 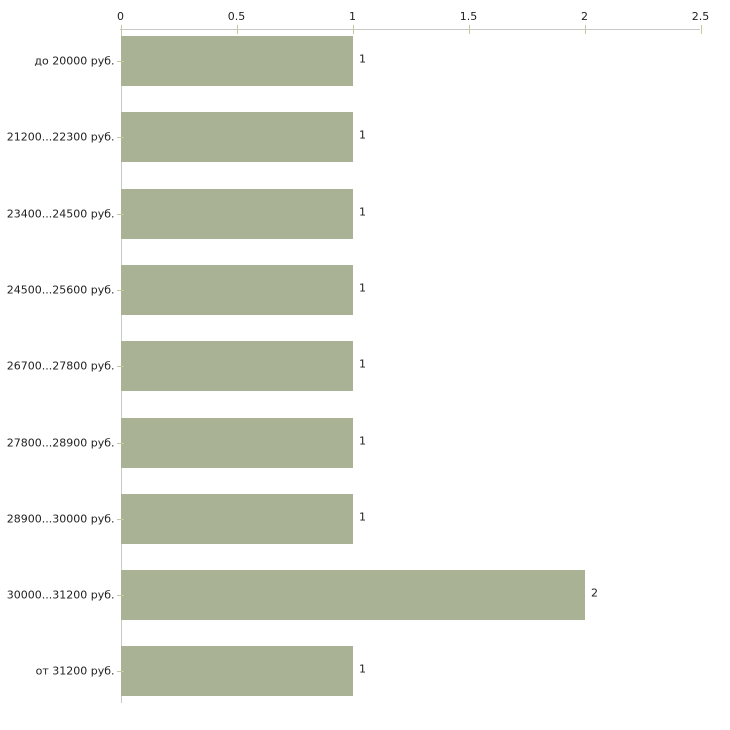 I want to click on category-label: 30000...31200 руб., so click(x=60, y=595).